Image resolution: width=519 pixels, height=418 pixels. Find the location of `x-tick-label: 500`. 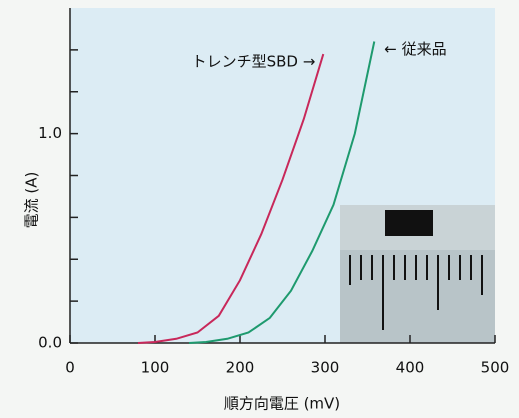

x-tick-label: 500 is located at coordinates (495, 368).